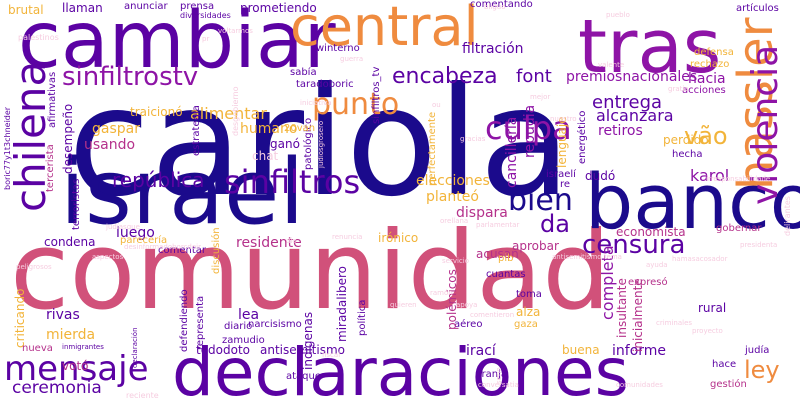  I want to click on word: voltarmos, so click(235, 31).